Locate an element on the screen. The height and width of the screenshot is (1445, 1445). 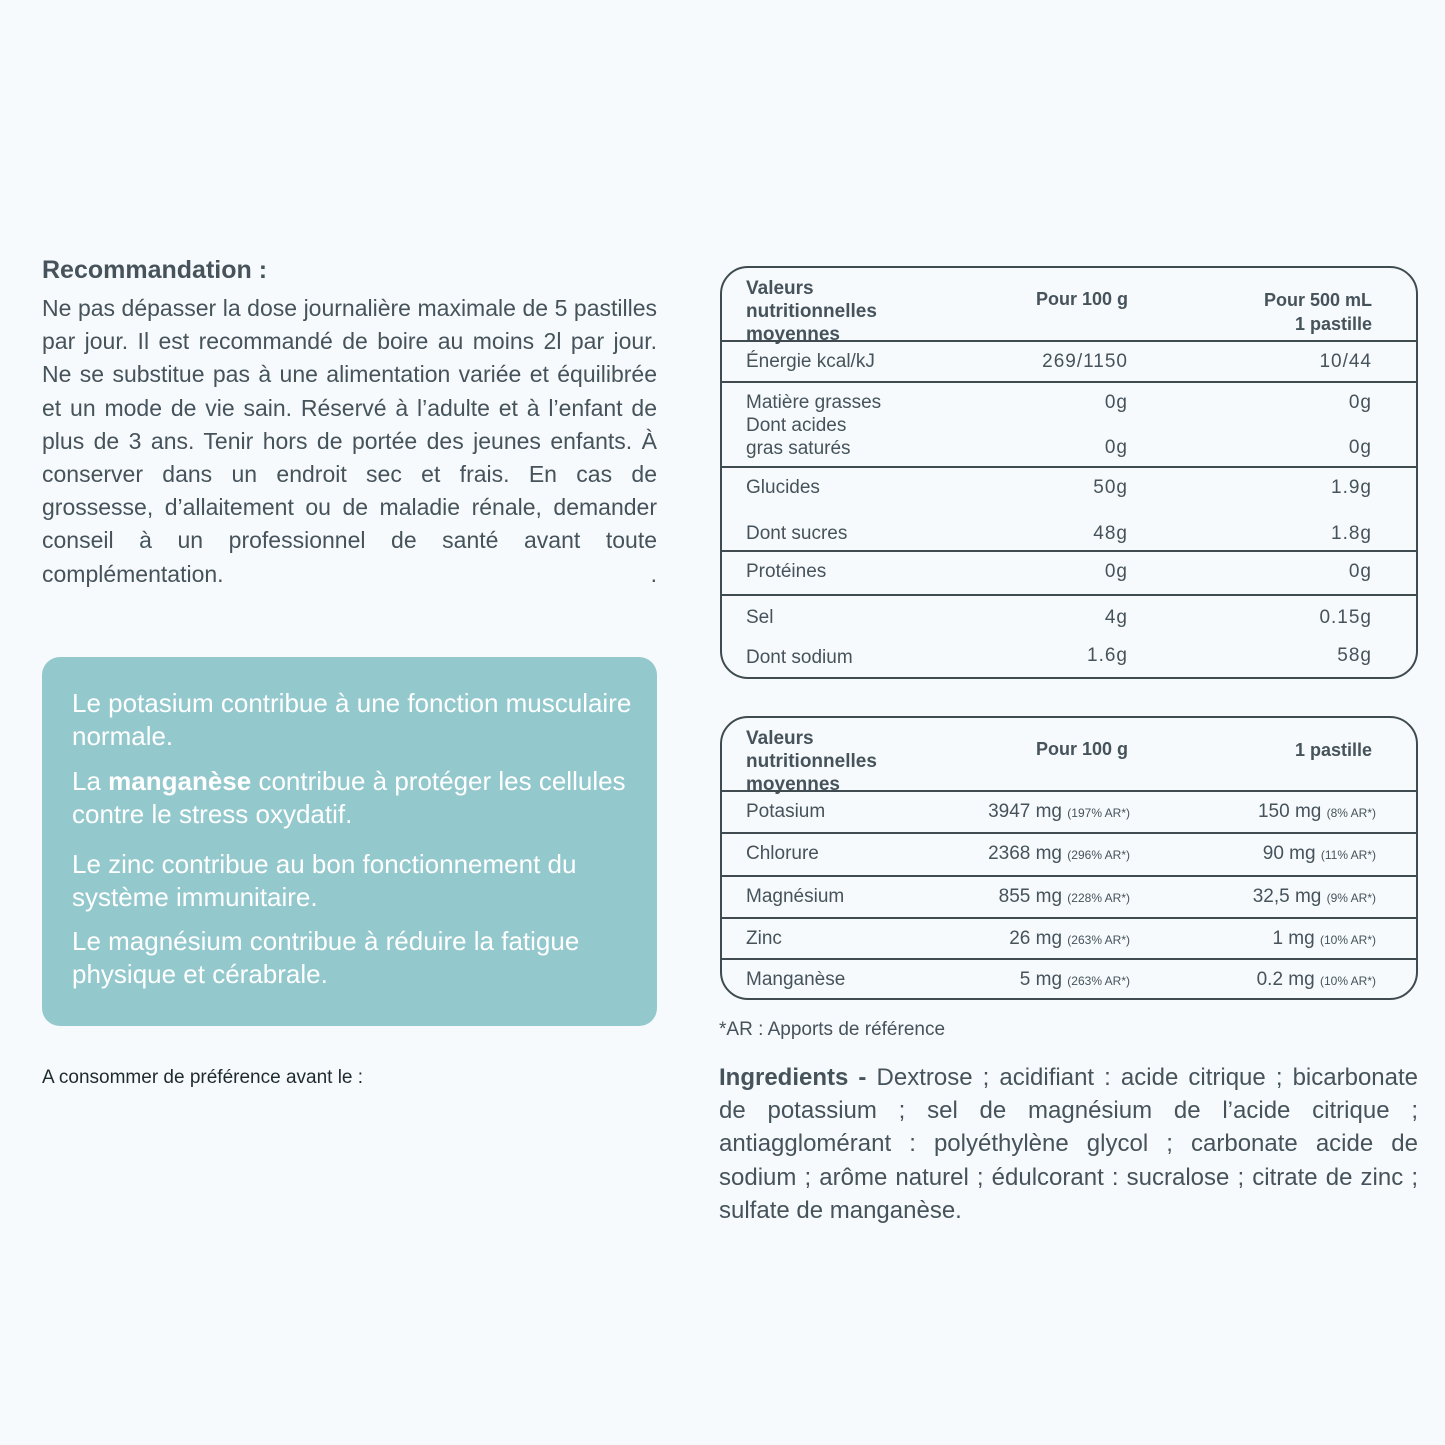
reference-intake: (8% AR*) is located at coordinates (1351, 813).